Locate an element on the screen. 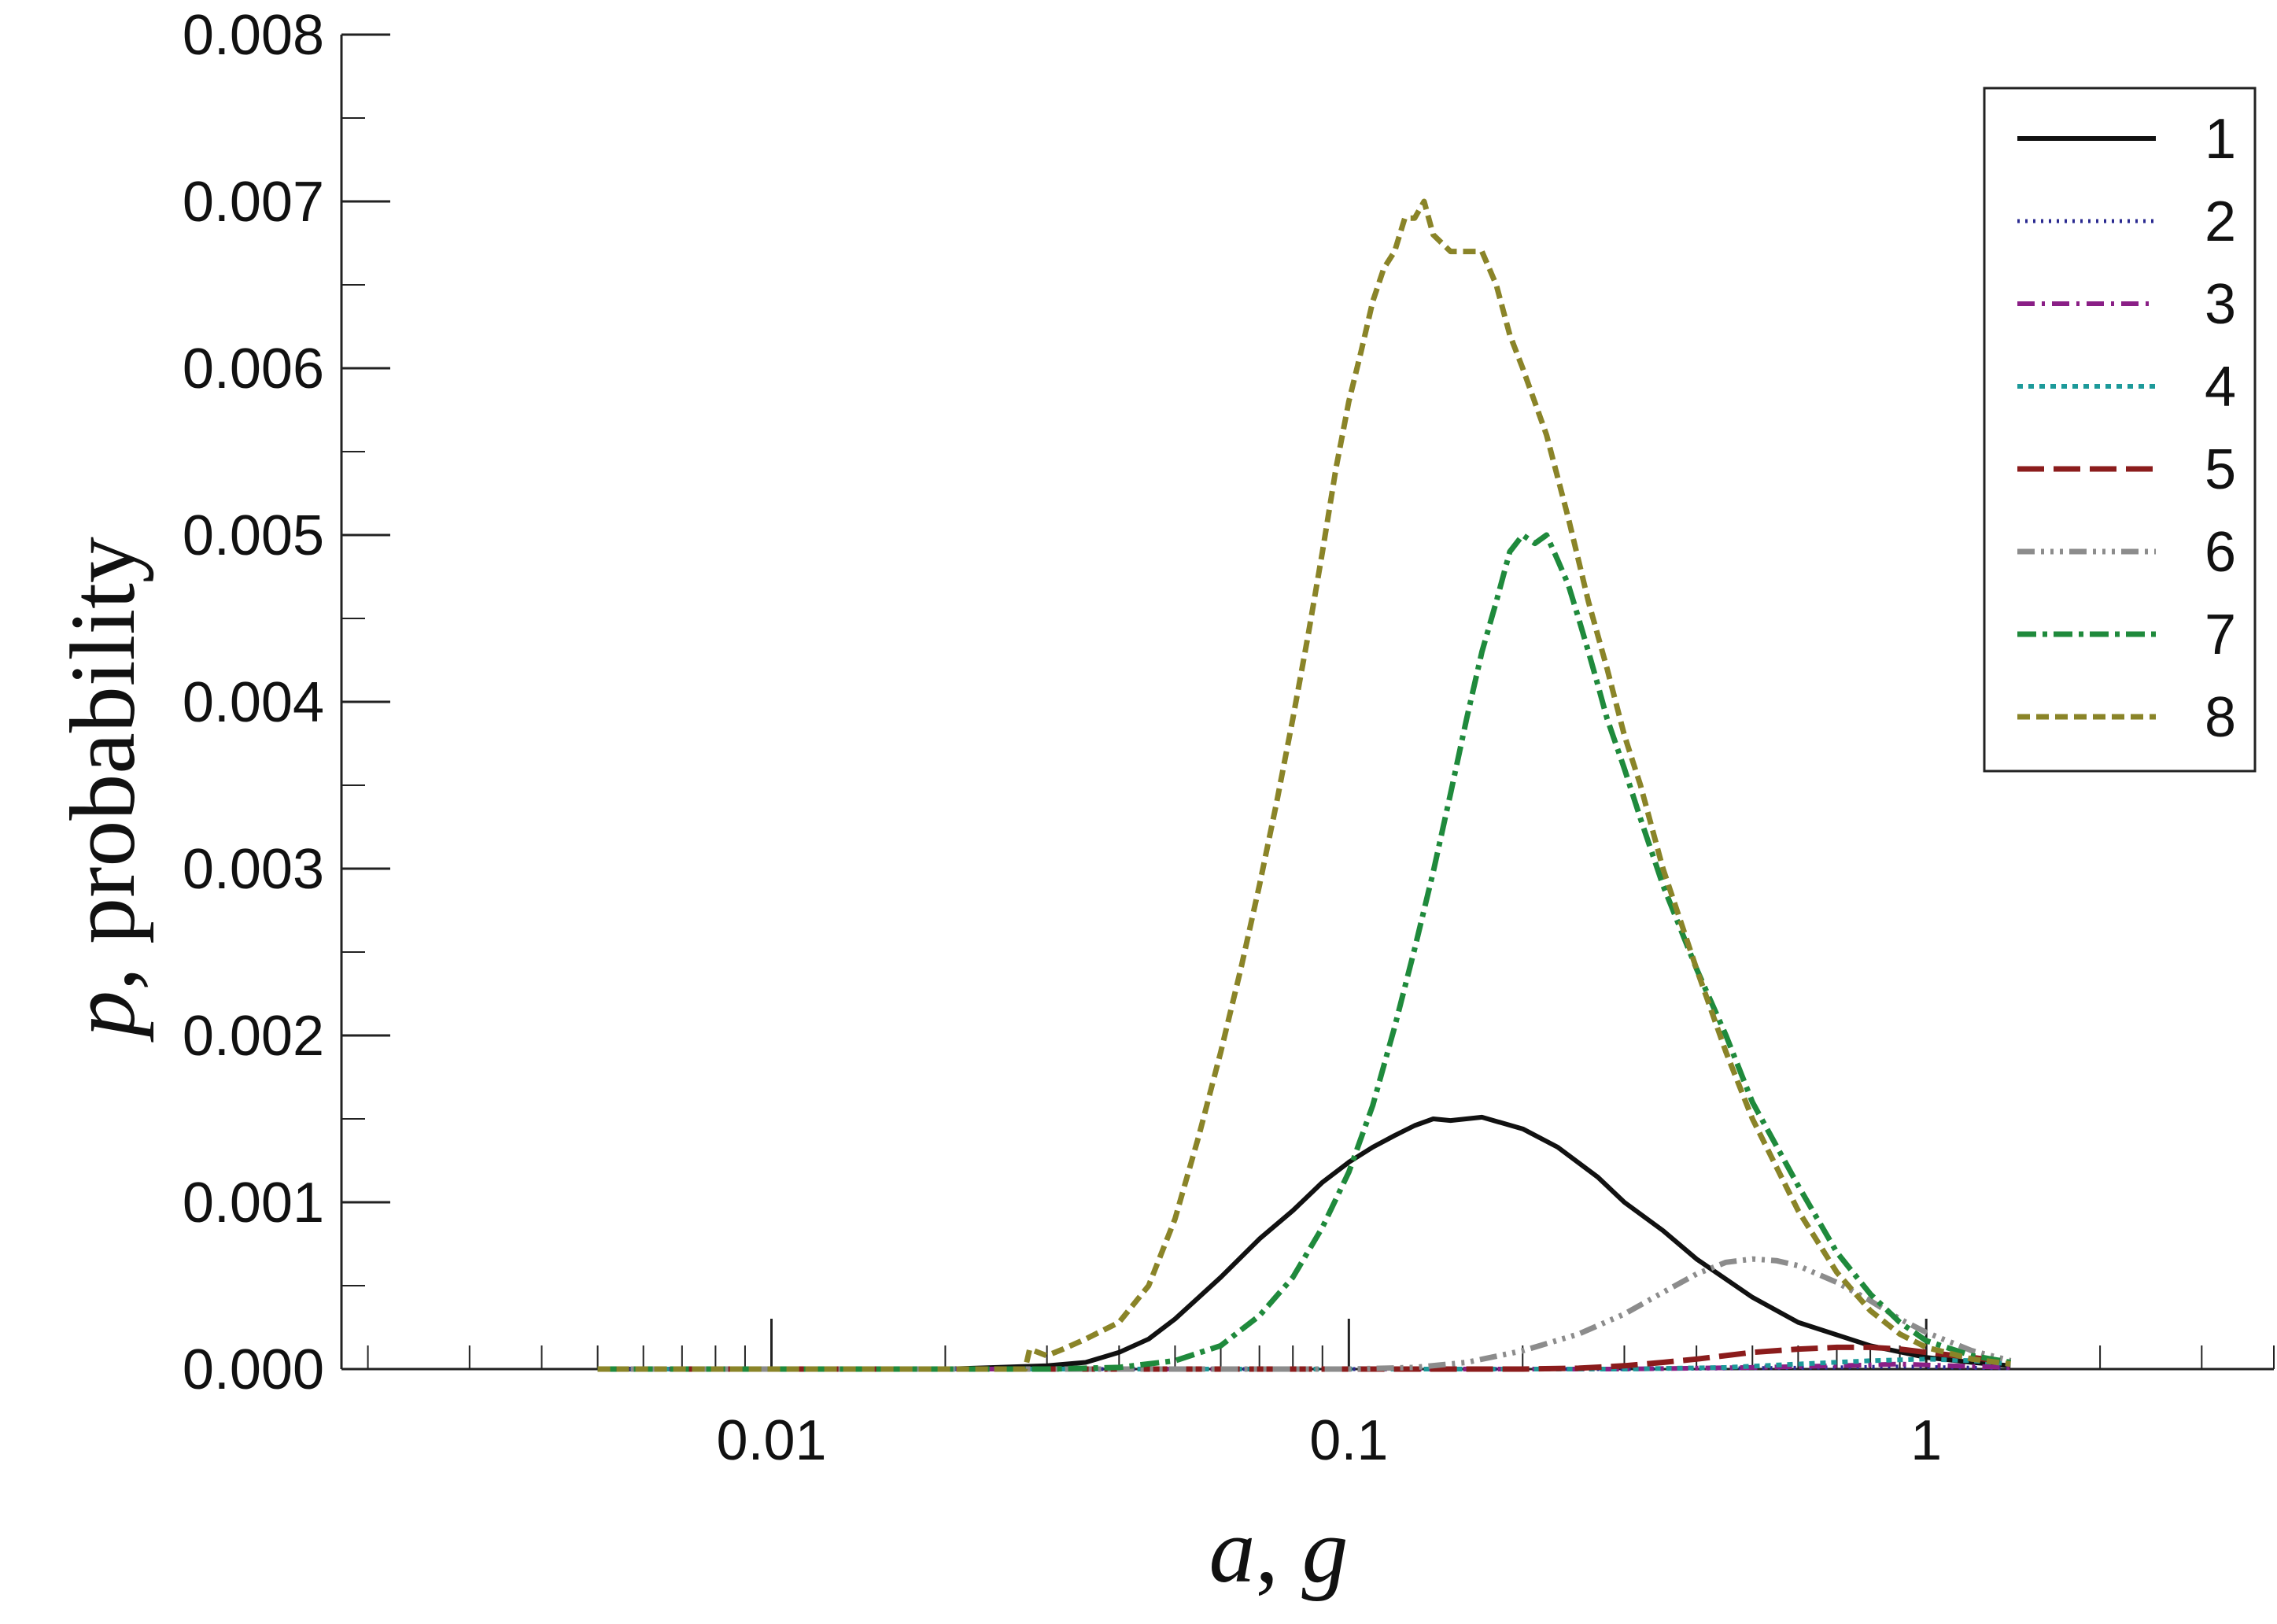 The height and width of the screenshot is (1624, 2277). x-axis-title: a, g is located at coordinates (1279, 1550).